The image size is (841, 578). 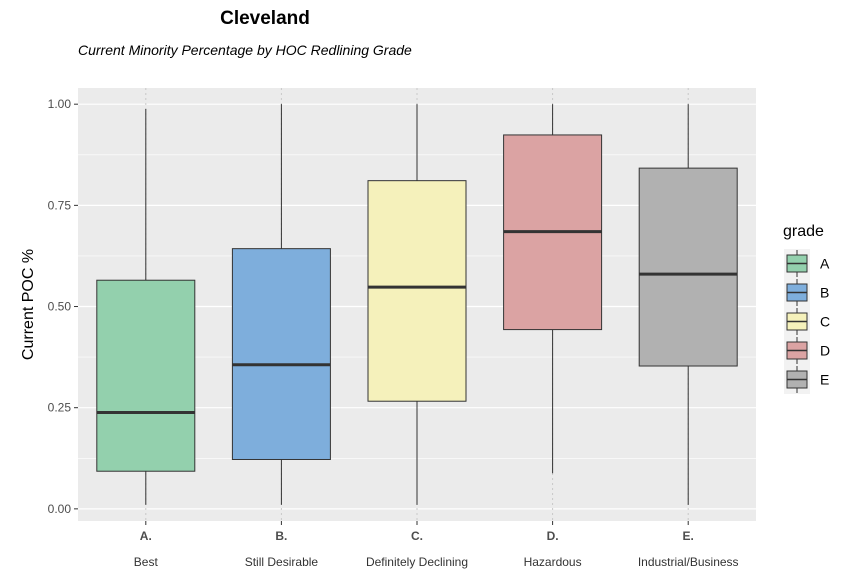 I want to click on y-tick-label: 0.25, so click(x=60, y=408).